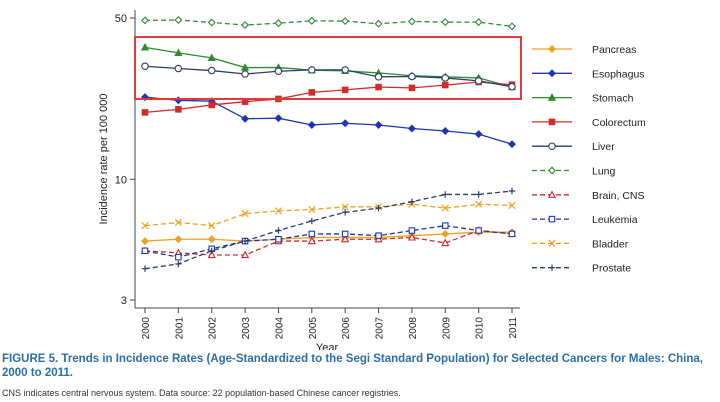  What do you see at coordinates (552, 170) in the screenshot?
I see `legend-marker-lung` at bounding box center [552, 170].